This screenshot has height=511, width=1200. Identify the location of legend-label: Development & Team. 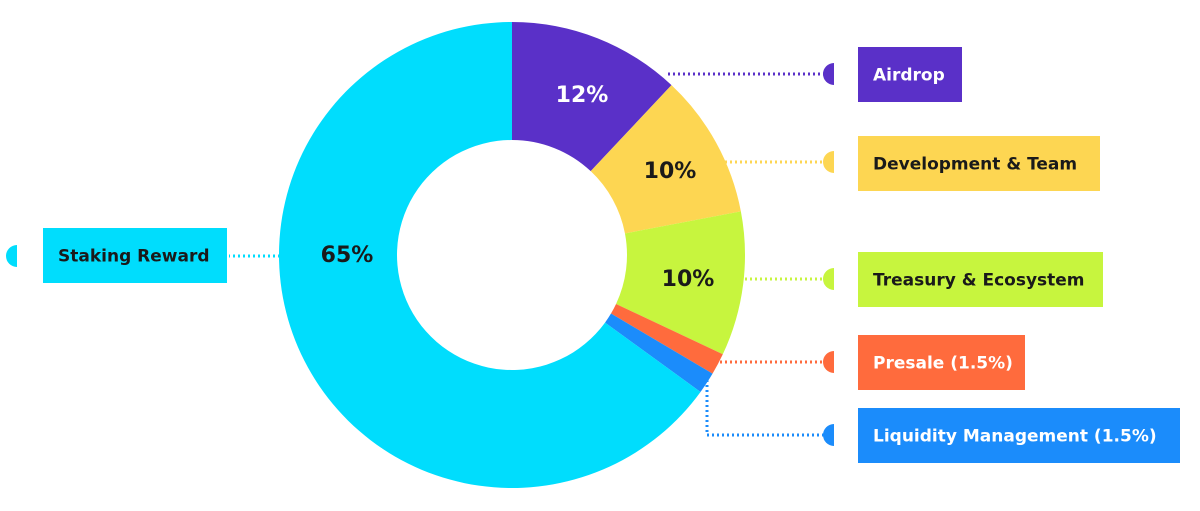
(975, 165).